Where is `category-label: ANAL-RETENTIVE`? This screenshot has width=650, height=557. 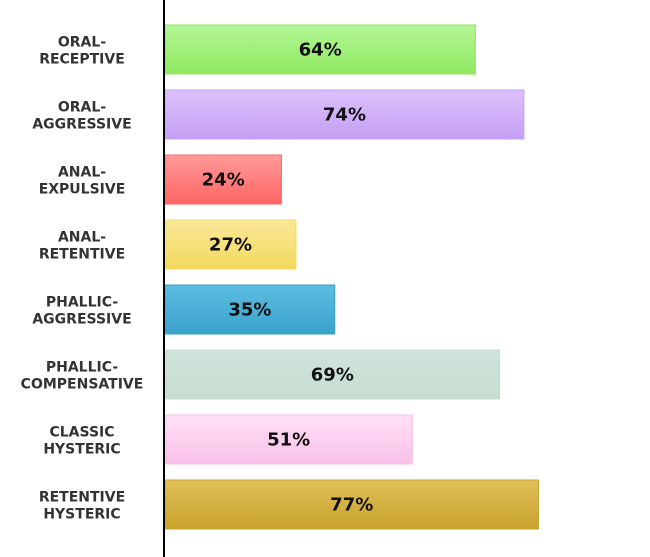
category-label: ANAL-RETENTIVE is located at coordinates (82, 246).